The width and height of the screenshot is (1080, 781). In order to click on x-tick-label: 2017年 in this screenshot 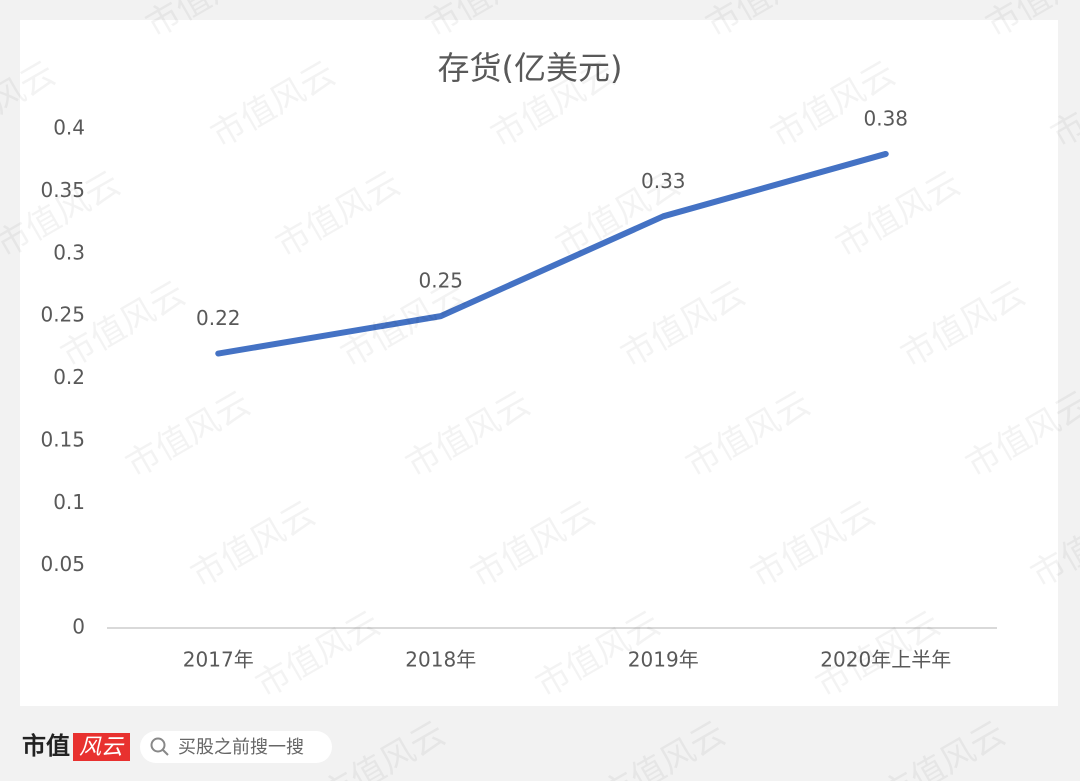, I will do `click(218, 660)`.